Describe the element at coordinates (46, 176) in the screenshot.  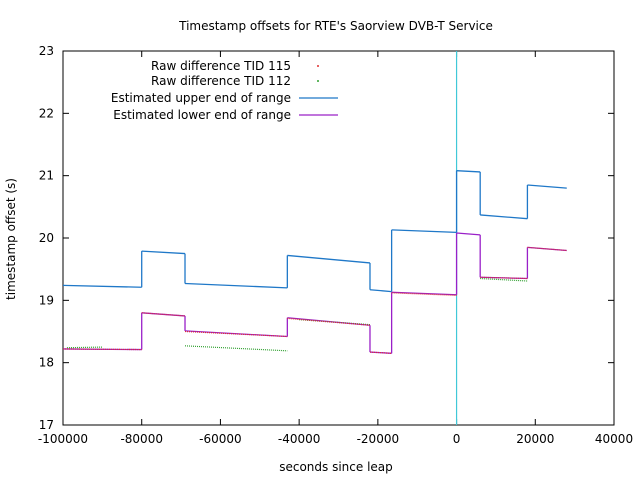
I see `y-tick-label: 21` at that location.